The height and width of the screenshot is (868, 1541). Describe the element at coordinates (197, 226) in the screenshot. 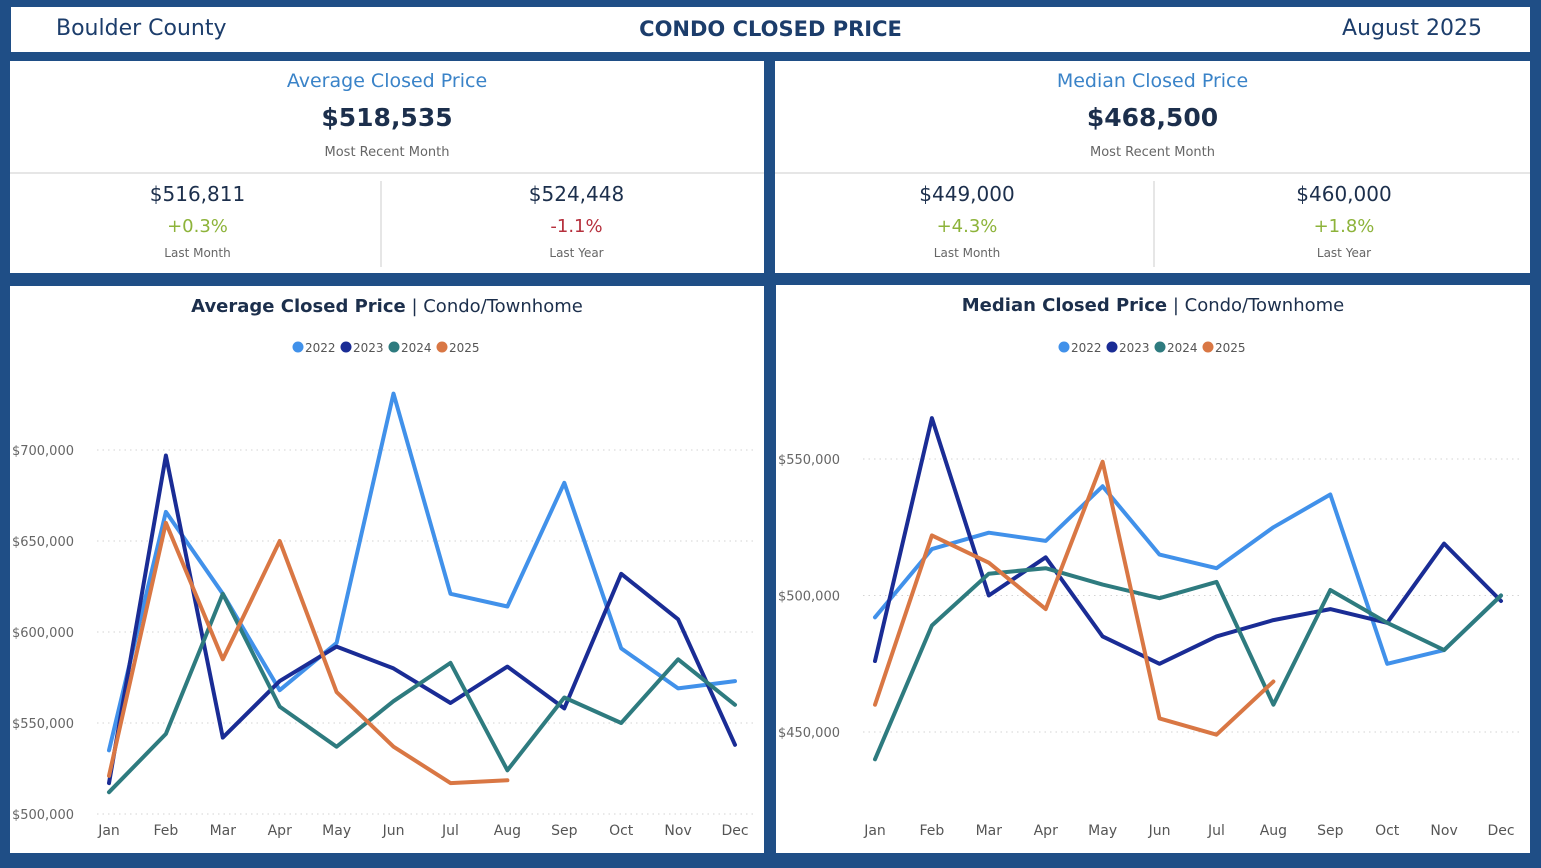

I see `kpi-last-month-change: +0.3%` at that location.